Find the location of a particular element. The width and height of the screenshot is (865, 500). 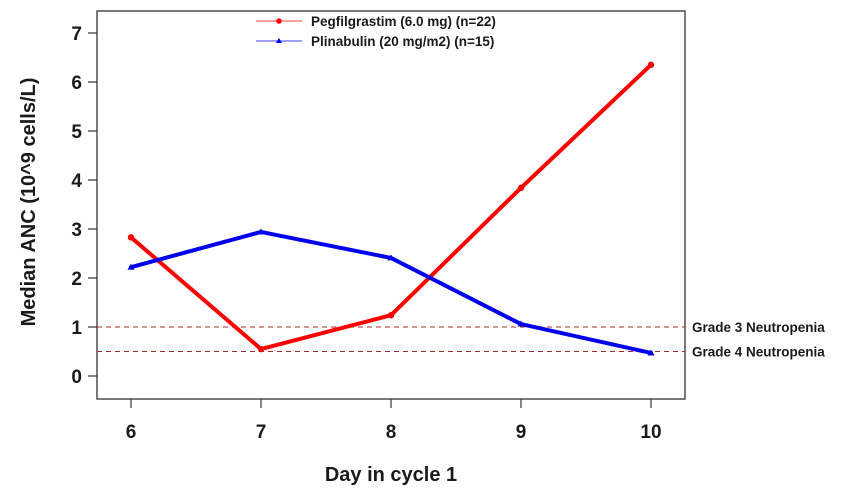

reference-line-label: Grade 3 Neutropenia is located at coordinates (758, 327).